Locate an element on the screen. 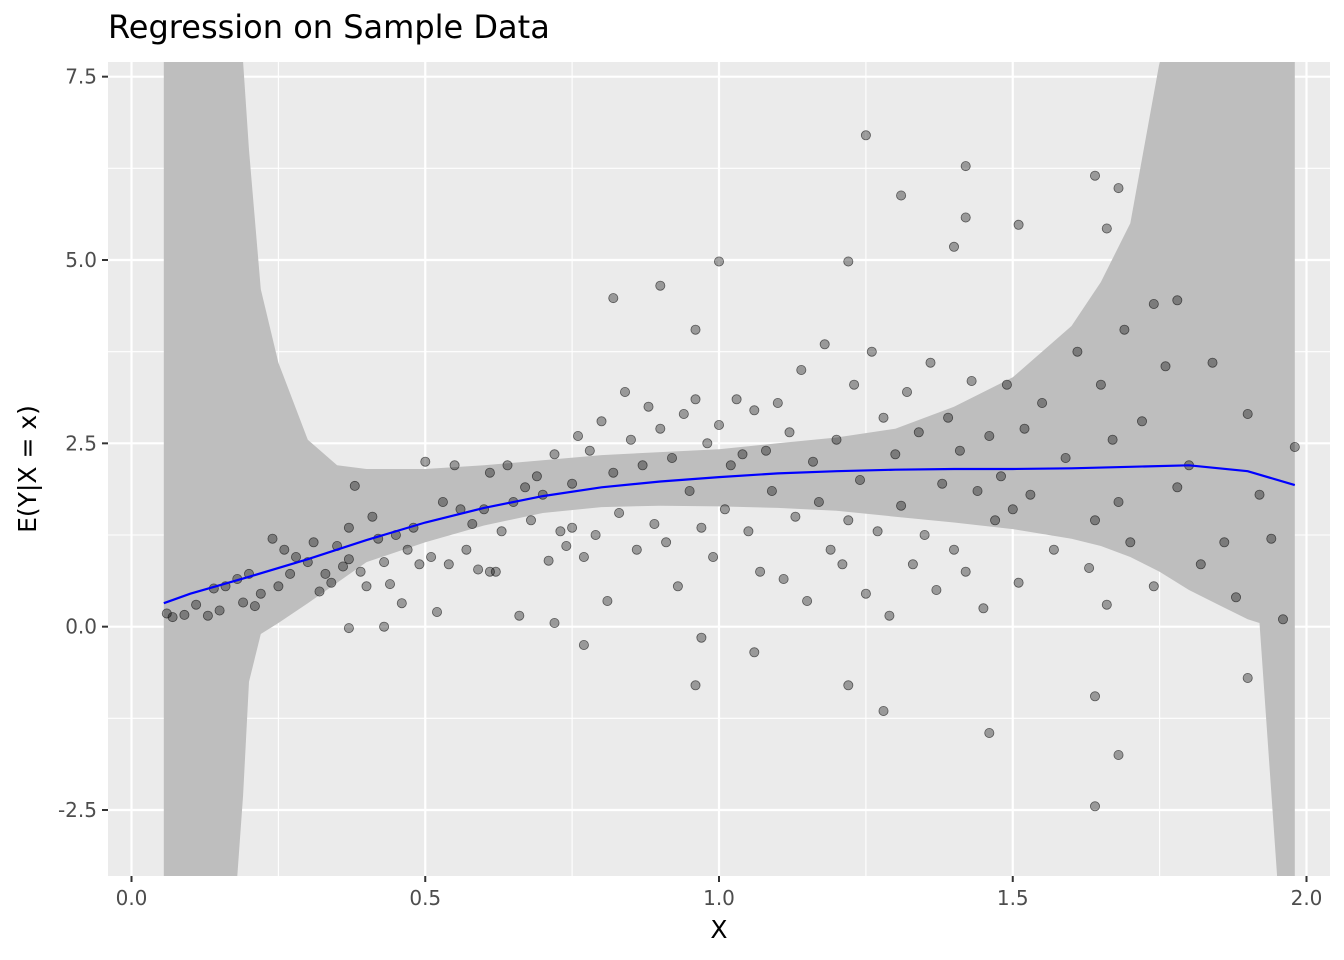  y-tick-label: 7.5 is located at coordinates (81, 77).